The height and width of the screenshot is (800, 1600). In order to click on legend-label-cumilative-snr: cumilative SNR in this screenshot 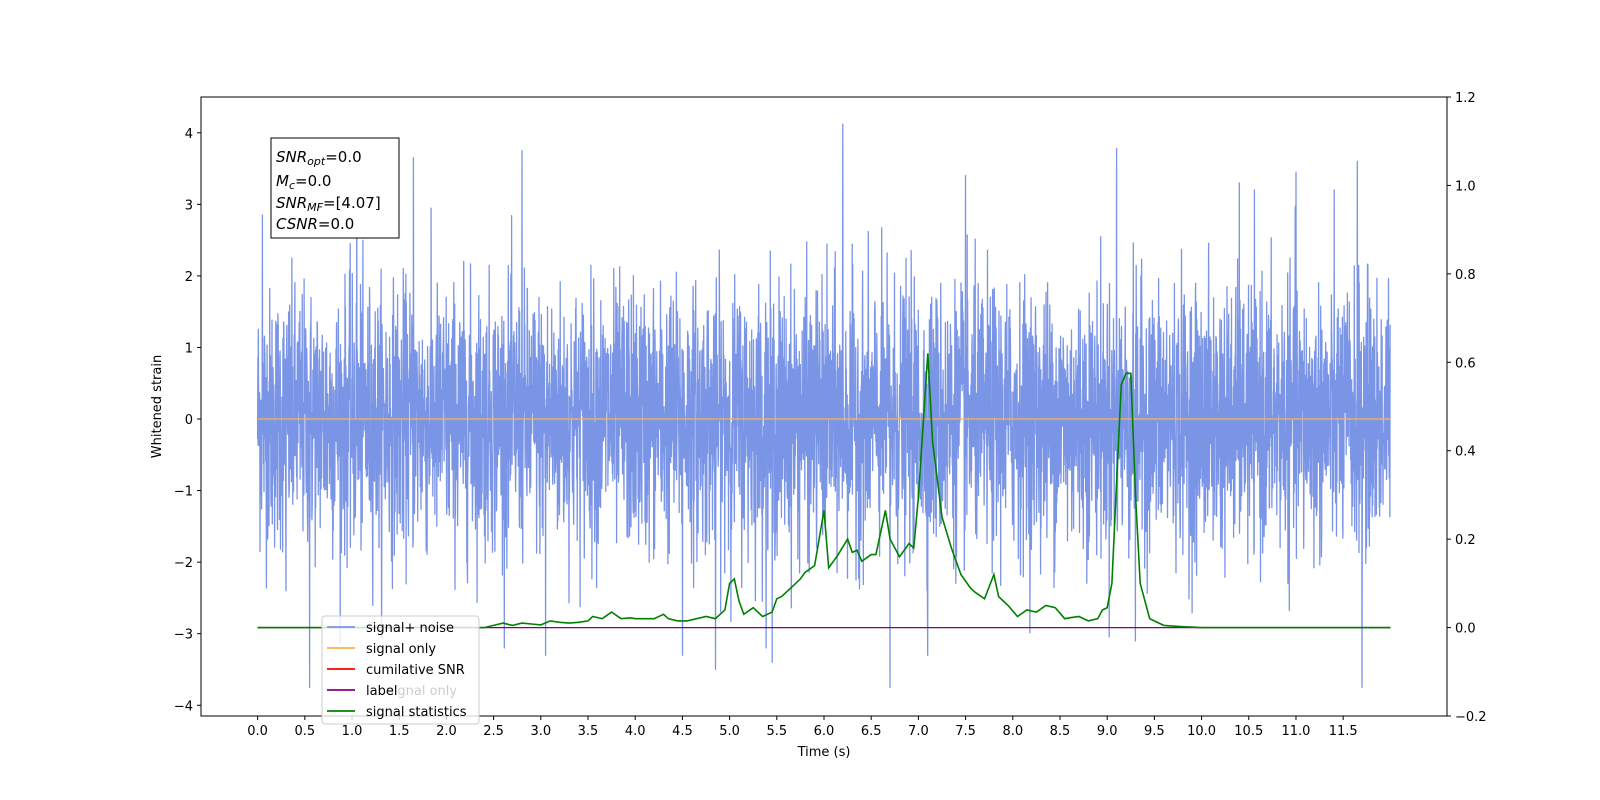, I will do `click(415, 670)`.